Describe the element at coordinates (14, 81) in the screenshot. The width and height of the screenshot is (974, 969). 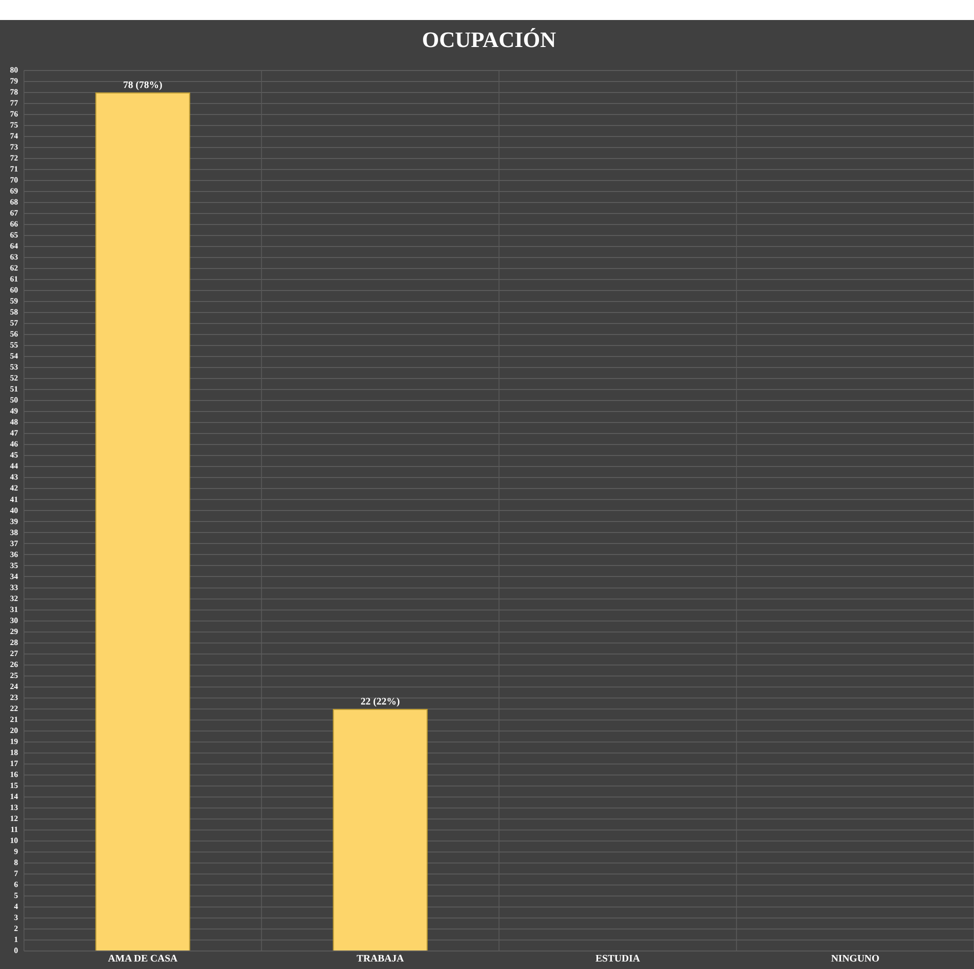
I see `y-tick-label: 79` at that location.